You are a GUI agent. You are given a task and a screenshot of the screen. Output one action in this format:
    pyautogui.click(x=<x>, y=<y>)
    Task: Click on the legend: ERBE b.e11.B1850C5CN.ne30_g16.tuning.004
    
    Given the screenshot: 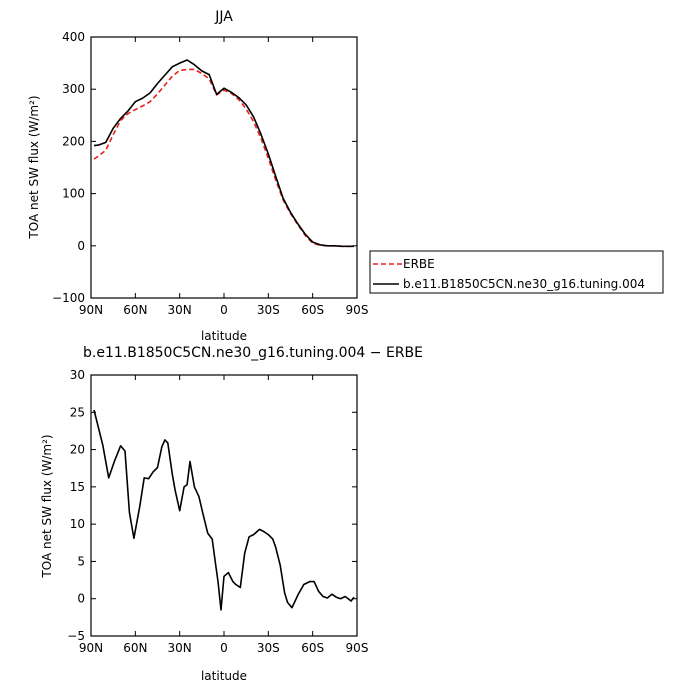 What is the action you would take?
    pyautogui.click(x=516, y=272)
    